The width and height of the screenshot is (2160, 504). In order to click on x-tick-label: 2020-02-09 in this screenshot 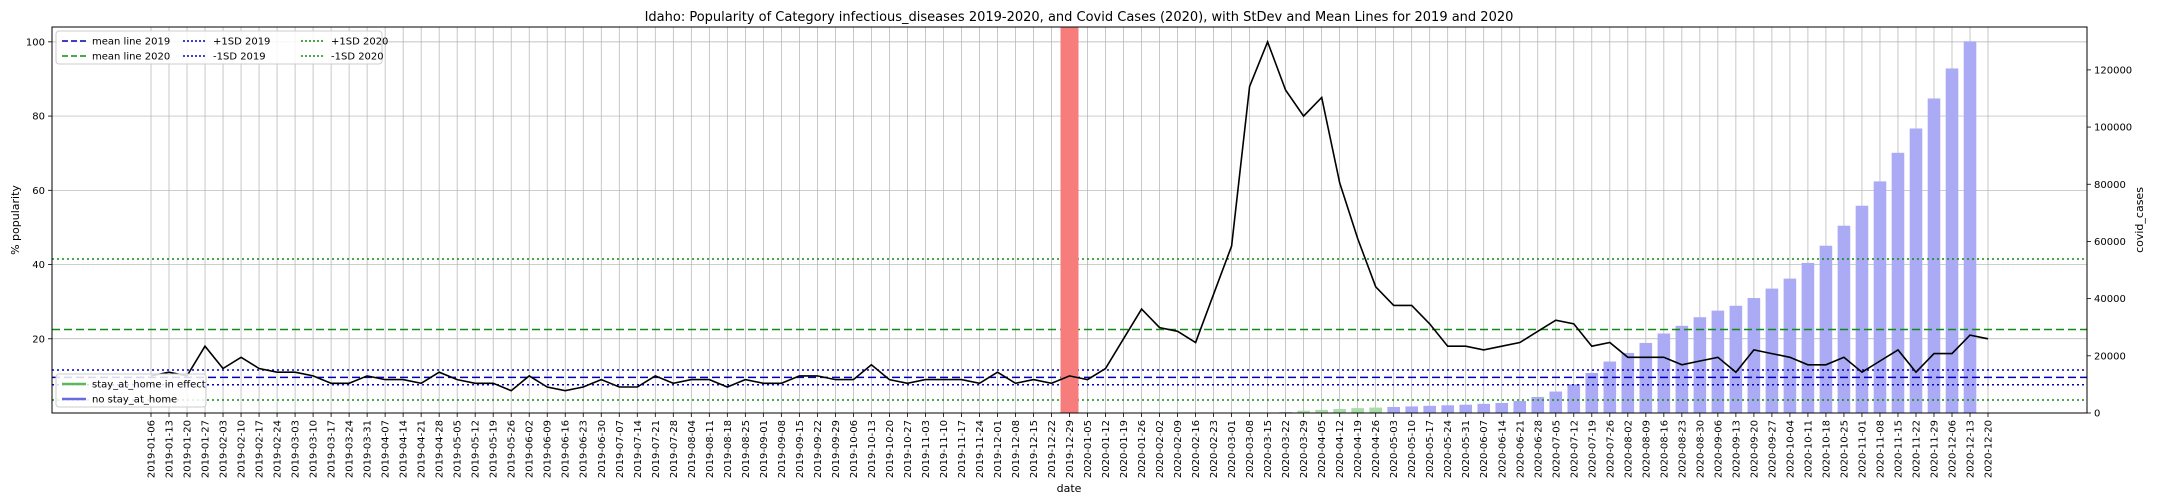, I will do `click(1178, 449)`.